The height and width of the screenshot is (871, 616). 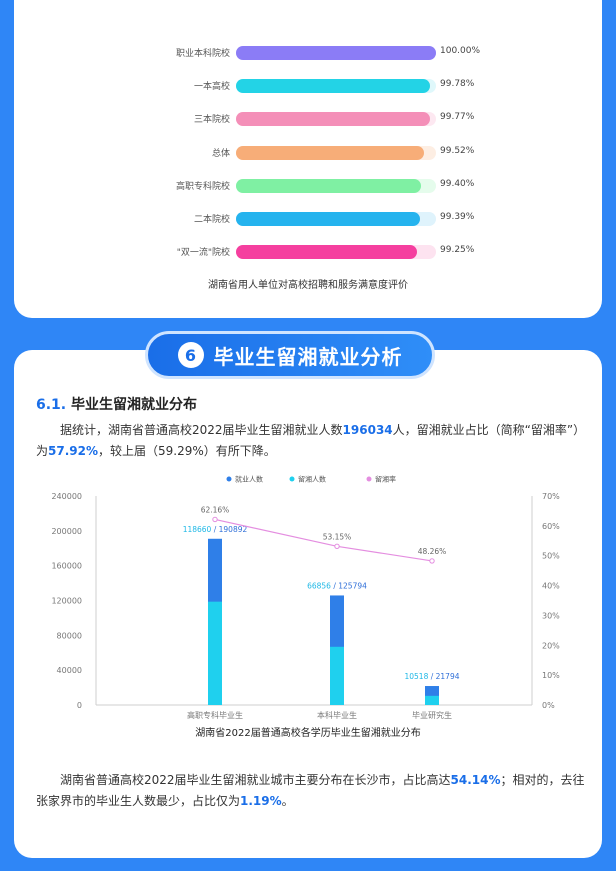 What do you see at coordinates (551, 586) in the screenshot?
I see `y-right-tick-label: 40%` at bounding box center [551, 586].